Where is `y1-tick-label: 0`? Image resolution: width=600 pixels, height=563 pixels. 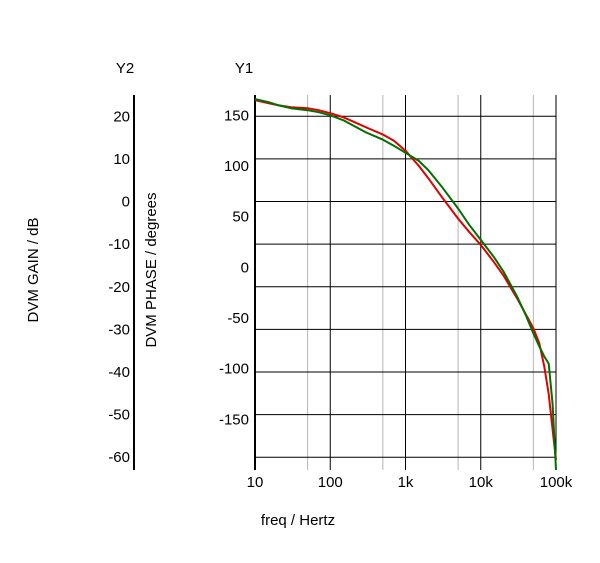 y1-tick-label: 0 is located at coordinates (245, 267).